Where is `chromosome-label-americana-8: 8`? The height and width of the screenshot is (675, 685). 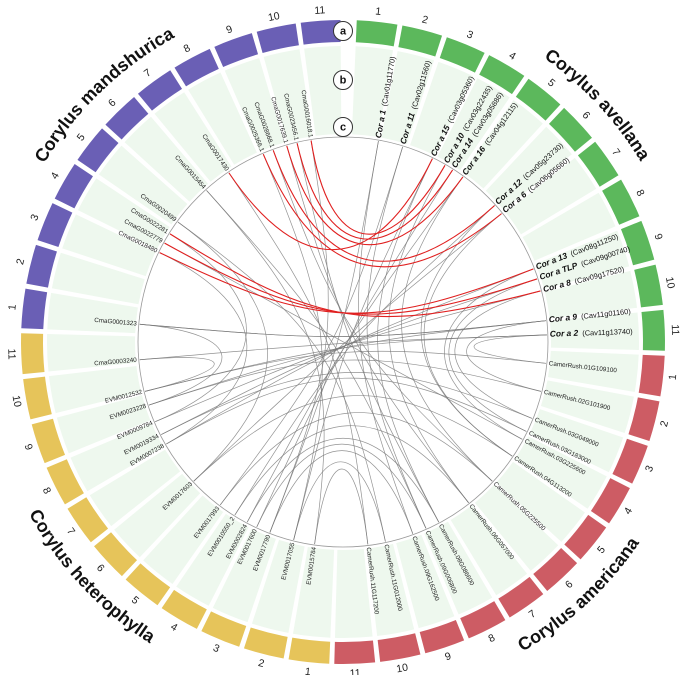 chromosome-label-americana-8: 8 is located at coordinates (491, 638).